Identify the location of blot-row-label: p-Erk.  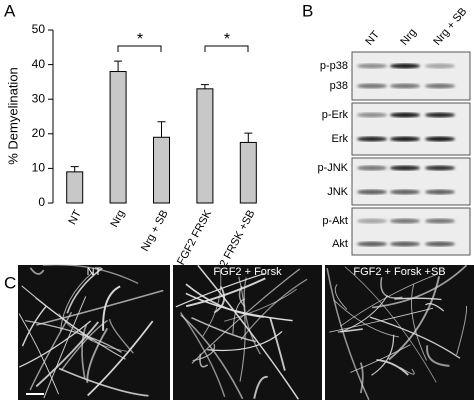
(335, 115).